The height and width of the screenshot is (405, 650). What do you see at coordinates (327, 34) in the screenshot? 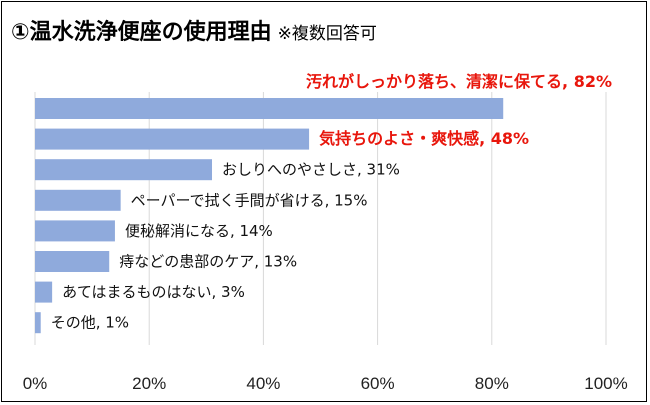
I see `chart-subtitle: ※複数回答可` at bounding box center [327, 34].